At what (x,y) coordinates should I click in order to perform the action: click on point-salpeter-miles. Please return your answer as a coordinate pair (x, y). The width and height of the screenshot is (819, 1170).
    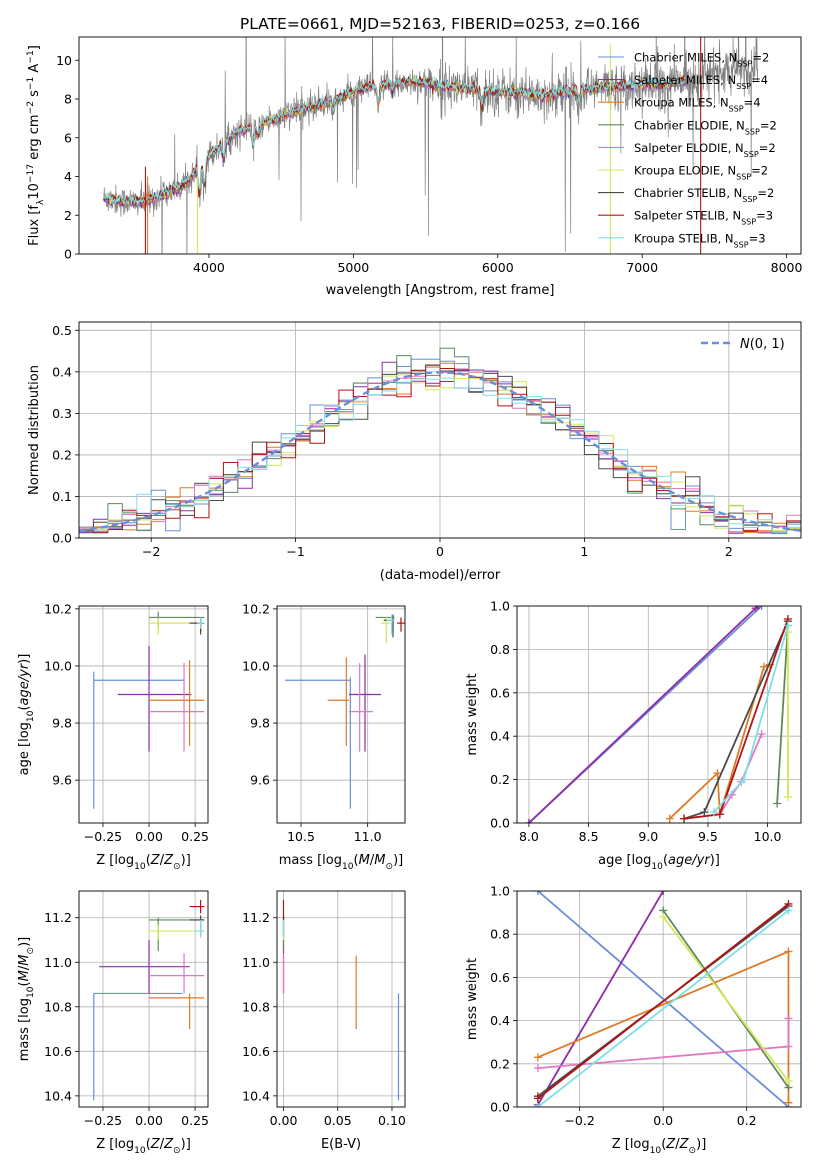
    Looking at the image, I should click on (365, 703).